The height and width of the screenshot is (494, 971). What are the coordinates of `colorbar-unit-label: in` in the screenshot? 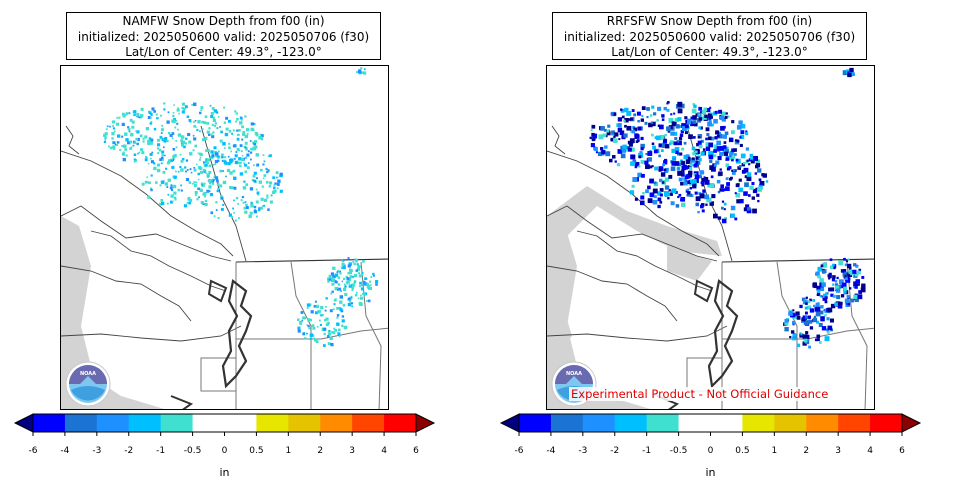 It's located at (710, 472).